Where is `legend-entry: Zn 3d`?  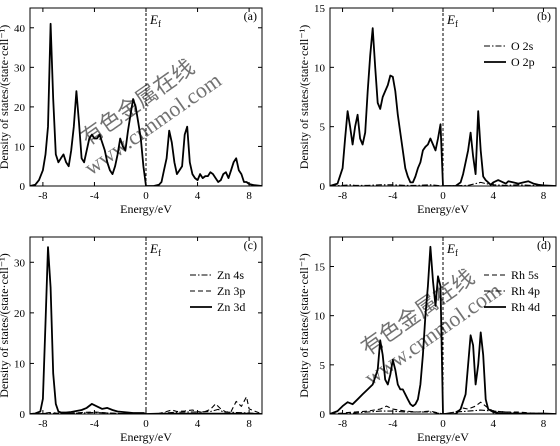 legend-entry: Zn 3d is located at coordinates (231, 307).